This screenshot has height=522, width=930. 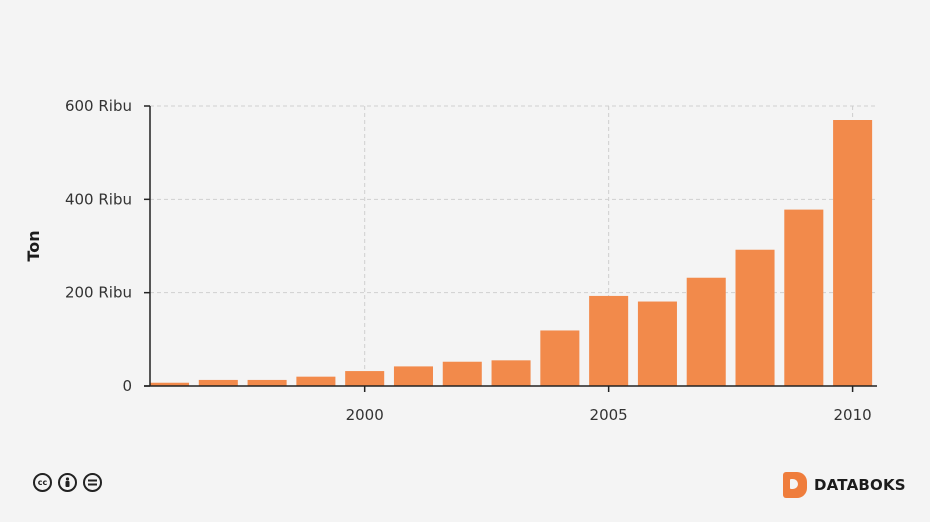 What do you see at coordinates (860, 485) in the screenshot?
I see `brand-name: DATABOKS` at bounding box center [860, 485].